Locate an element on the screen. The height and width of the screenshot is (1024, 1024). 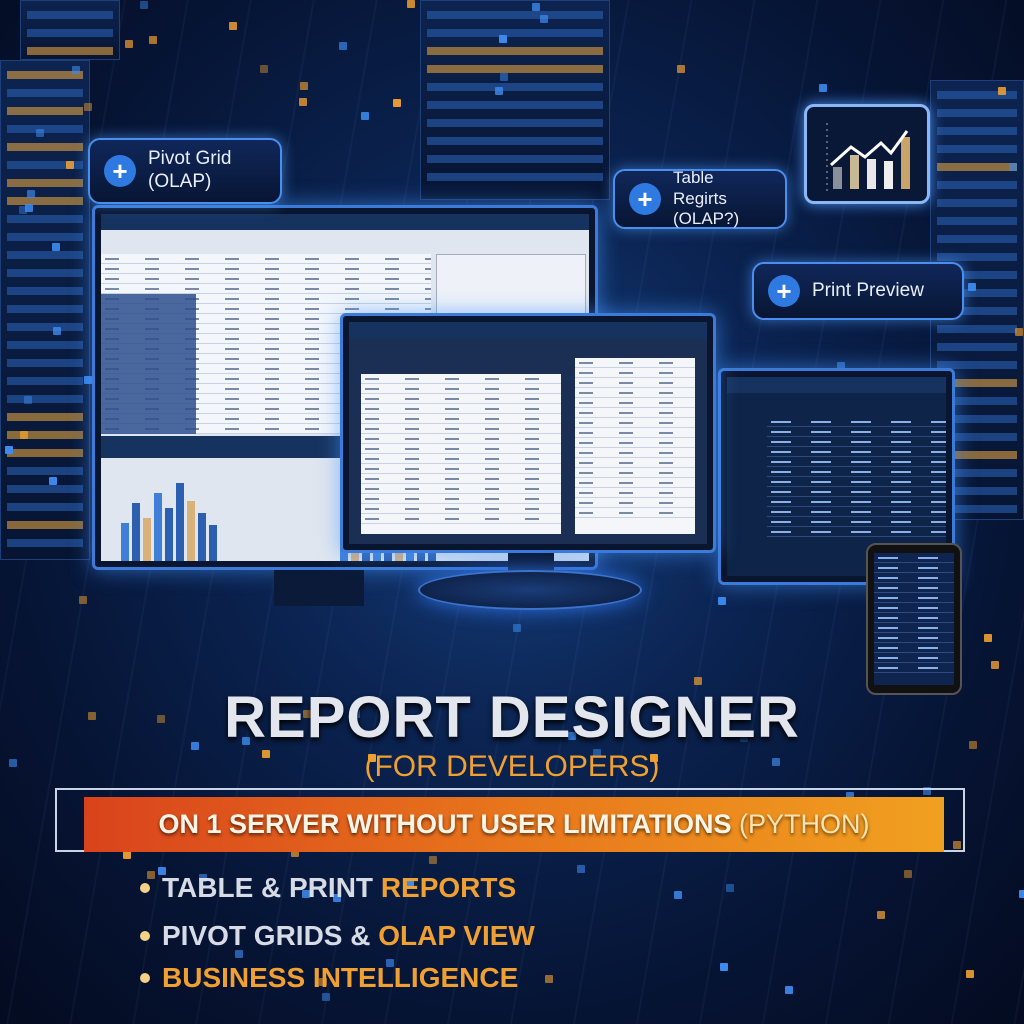
monitor-base is located at coordinates (530, 590).